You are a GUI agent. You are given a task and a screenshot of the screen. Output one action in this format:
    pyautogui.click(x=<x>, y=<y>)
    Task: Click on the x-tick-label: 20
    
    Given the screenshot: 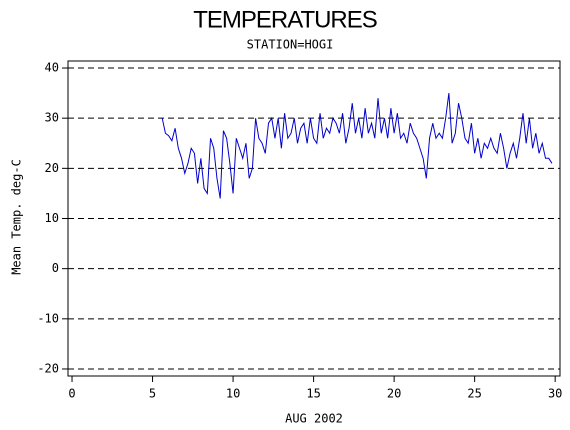 What is the action you would take?
    pyautogui.click(x=394, y=394)
    